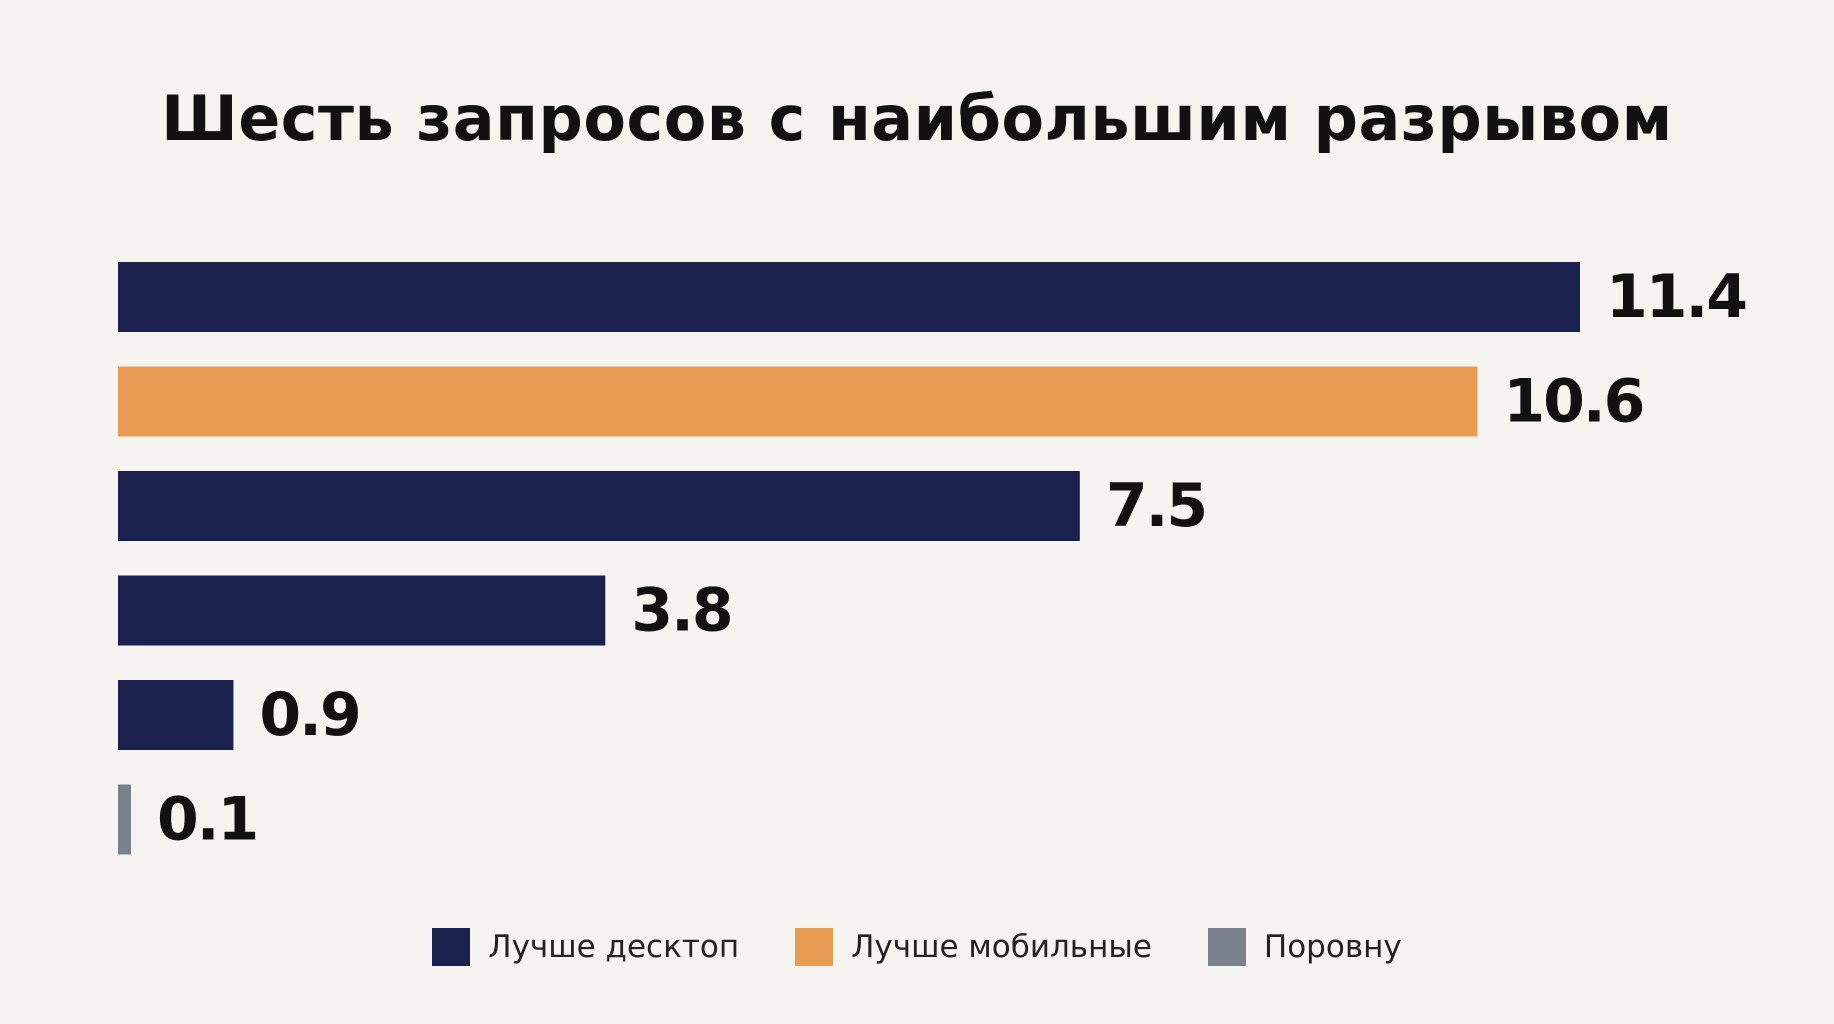 This screenshot has width=1834, height=1024. Describe the element at coordinates (1332, 947) in the screenshot. I see `legend-label-equal: Поровну` at that location.